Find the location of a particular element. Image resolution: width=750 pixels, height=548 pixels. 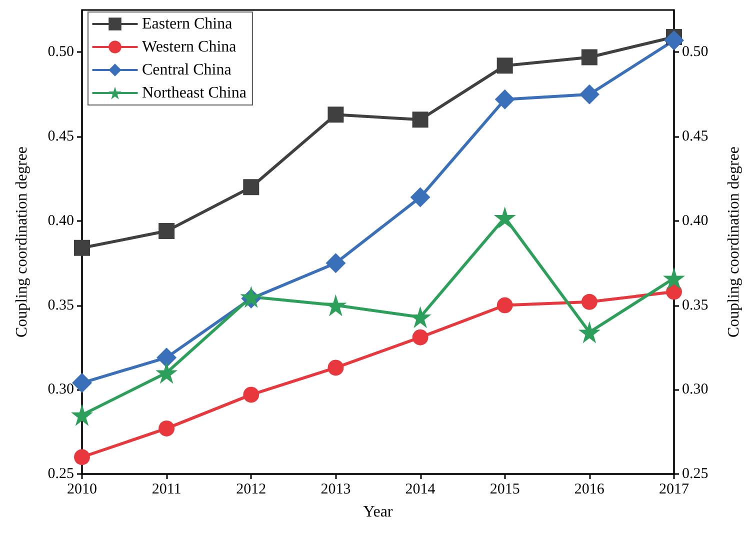

y-tick-label: 0.35 is located at coordinates (61, 305).